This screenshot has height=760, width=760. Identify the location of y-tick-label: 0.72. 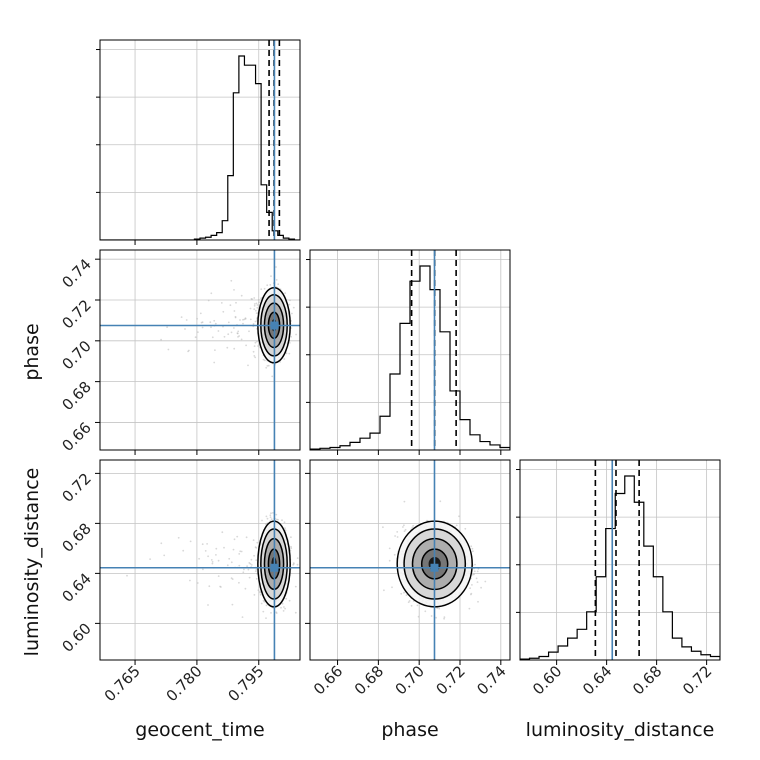
(76, 487).